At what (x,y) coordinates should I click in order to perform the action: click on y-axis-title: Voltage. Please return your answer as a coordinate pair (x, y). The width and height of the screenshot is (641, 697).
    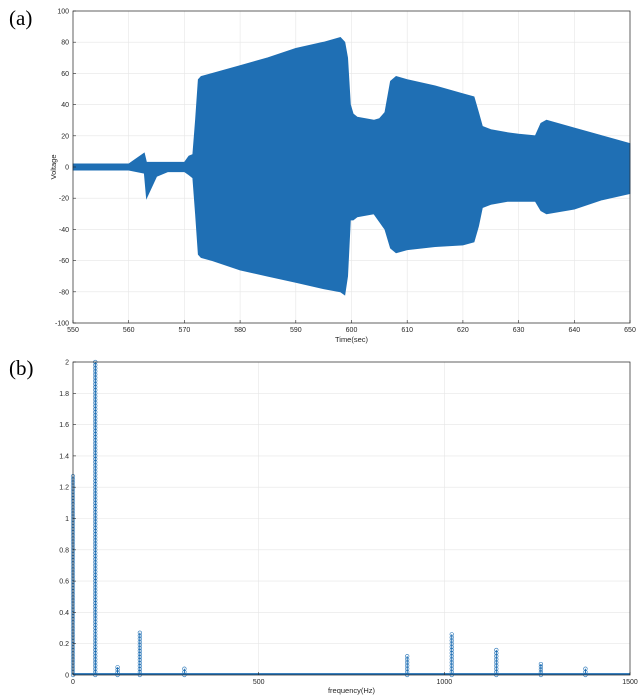
    Looking at the image, I should click on (53, 166).